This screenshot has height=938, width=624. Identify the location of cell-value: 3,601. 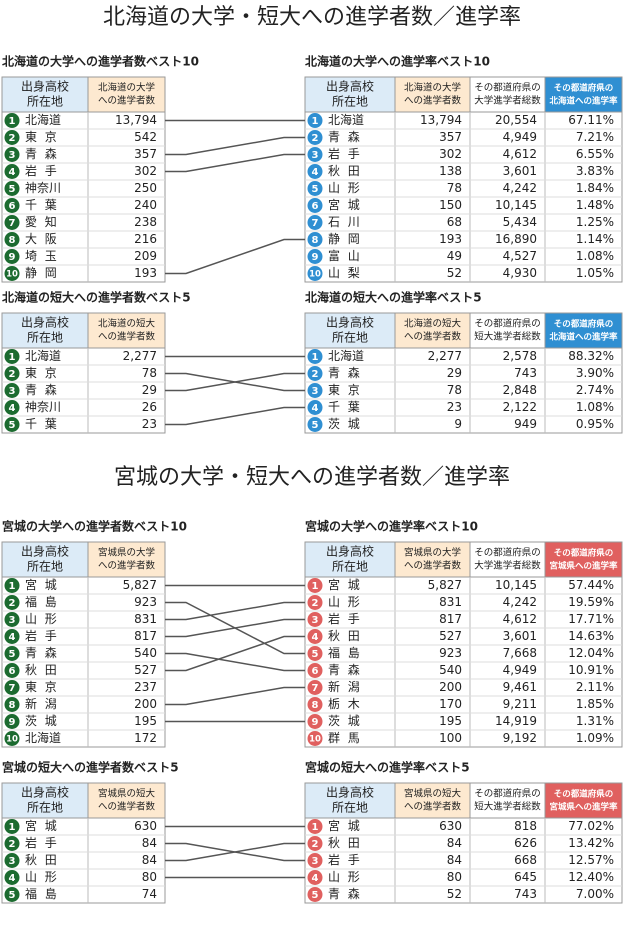
(520, 636).